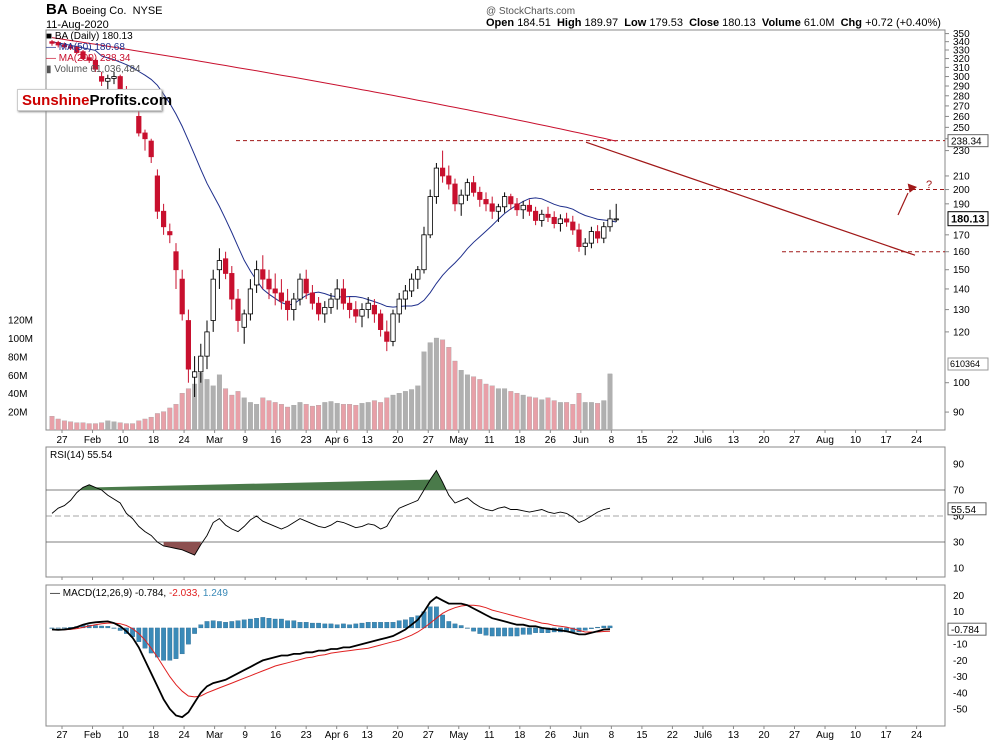  I want to click on x-tick-label: Feb, so click(93, 440).